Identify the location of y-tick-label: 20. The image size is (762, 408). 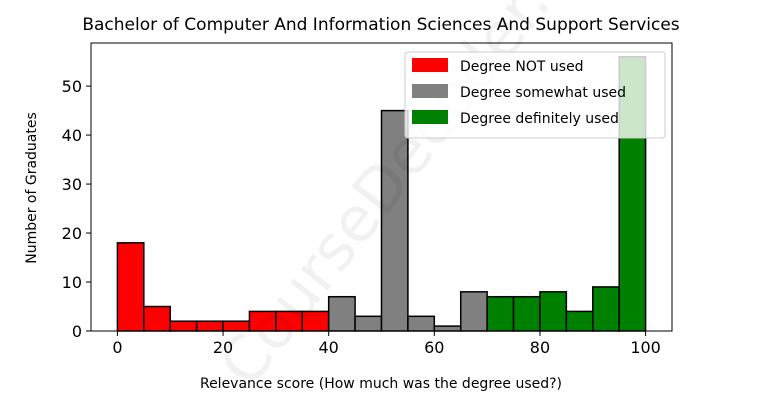
(72, 233).